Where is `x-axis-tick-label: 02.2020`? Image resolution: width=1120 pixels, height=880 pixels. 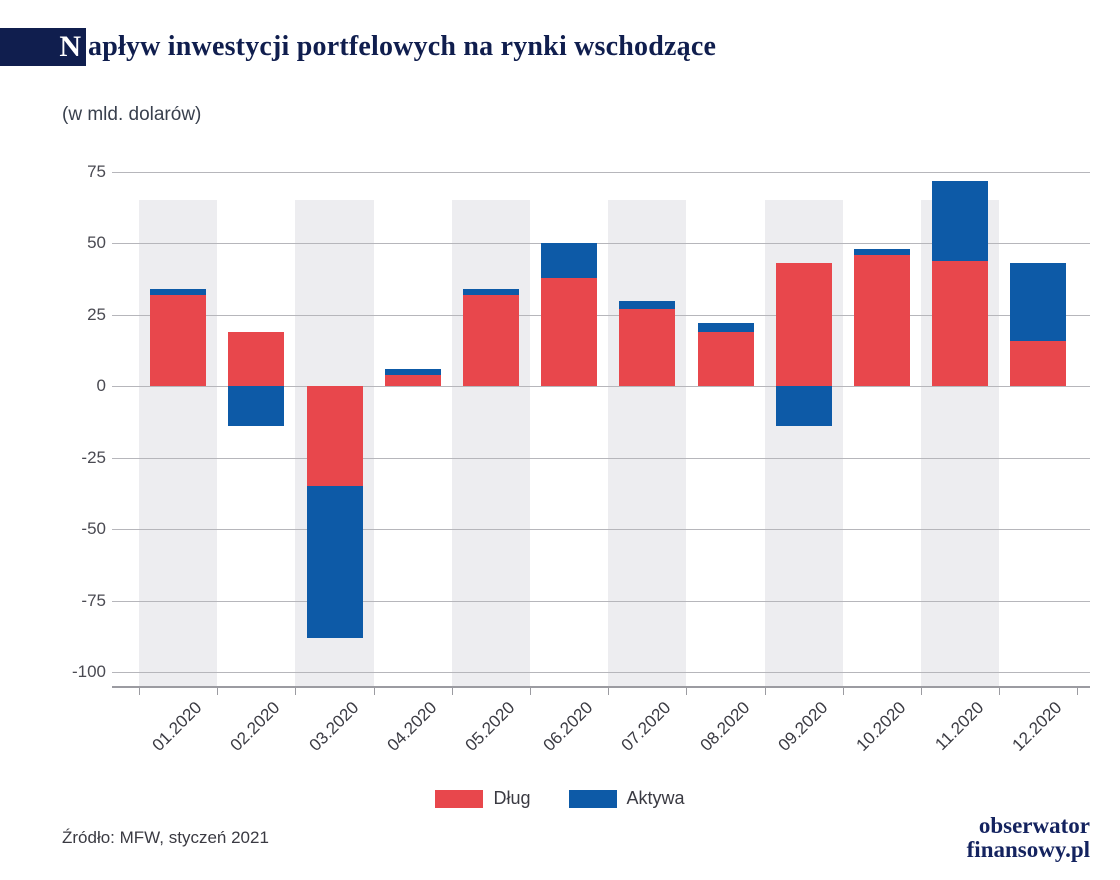
x-axis-tick-label: 02.2020 is located at coordinates (255, 726).